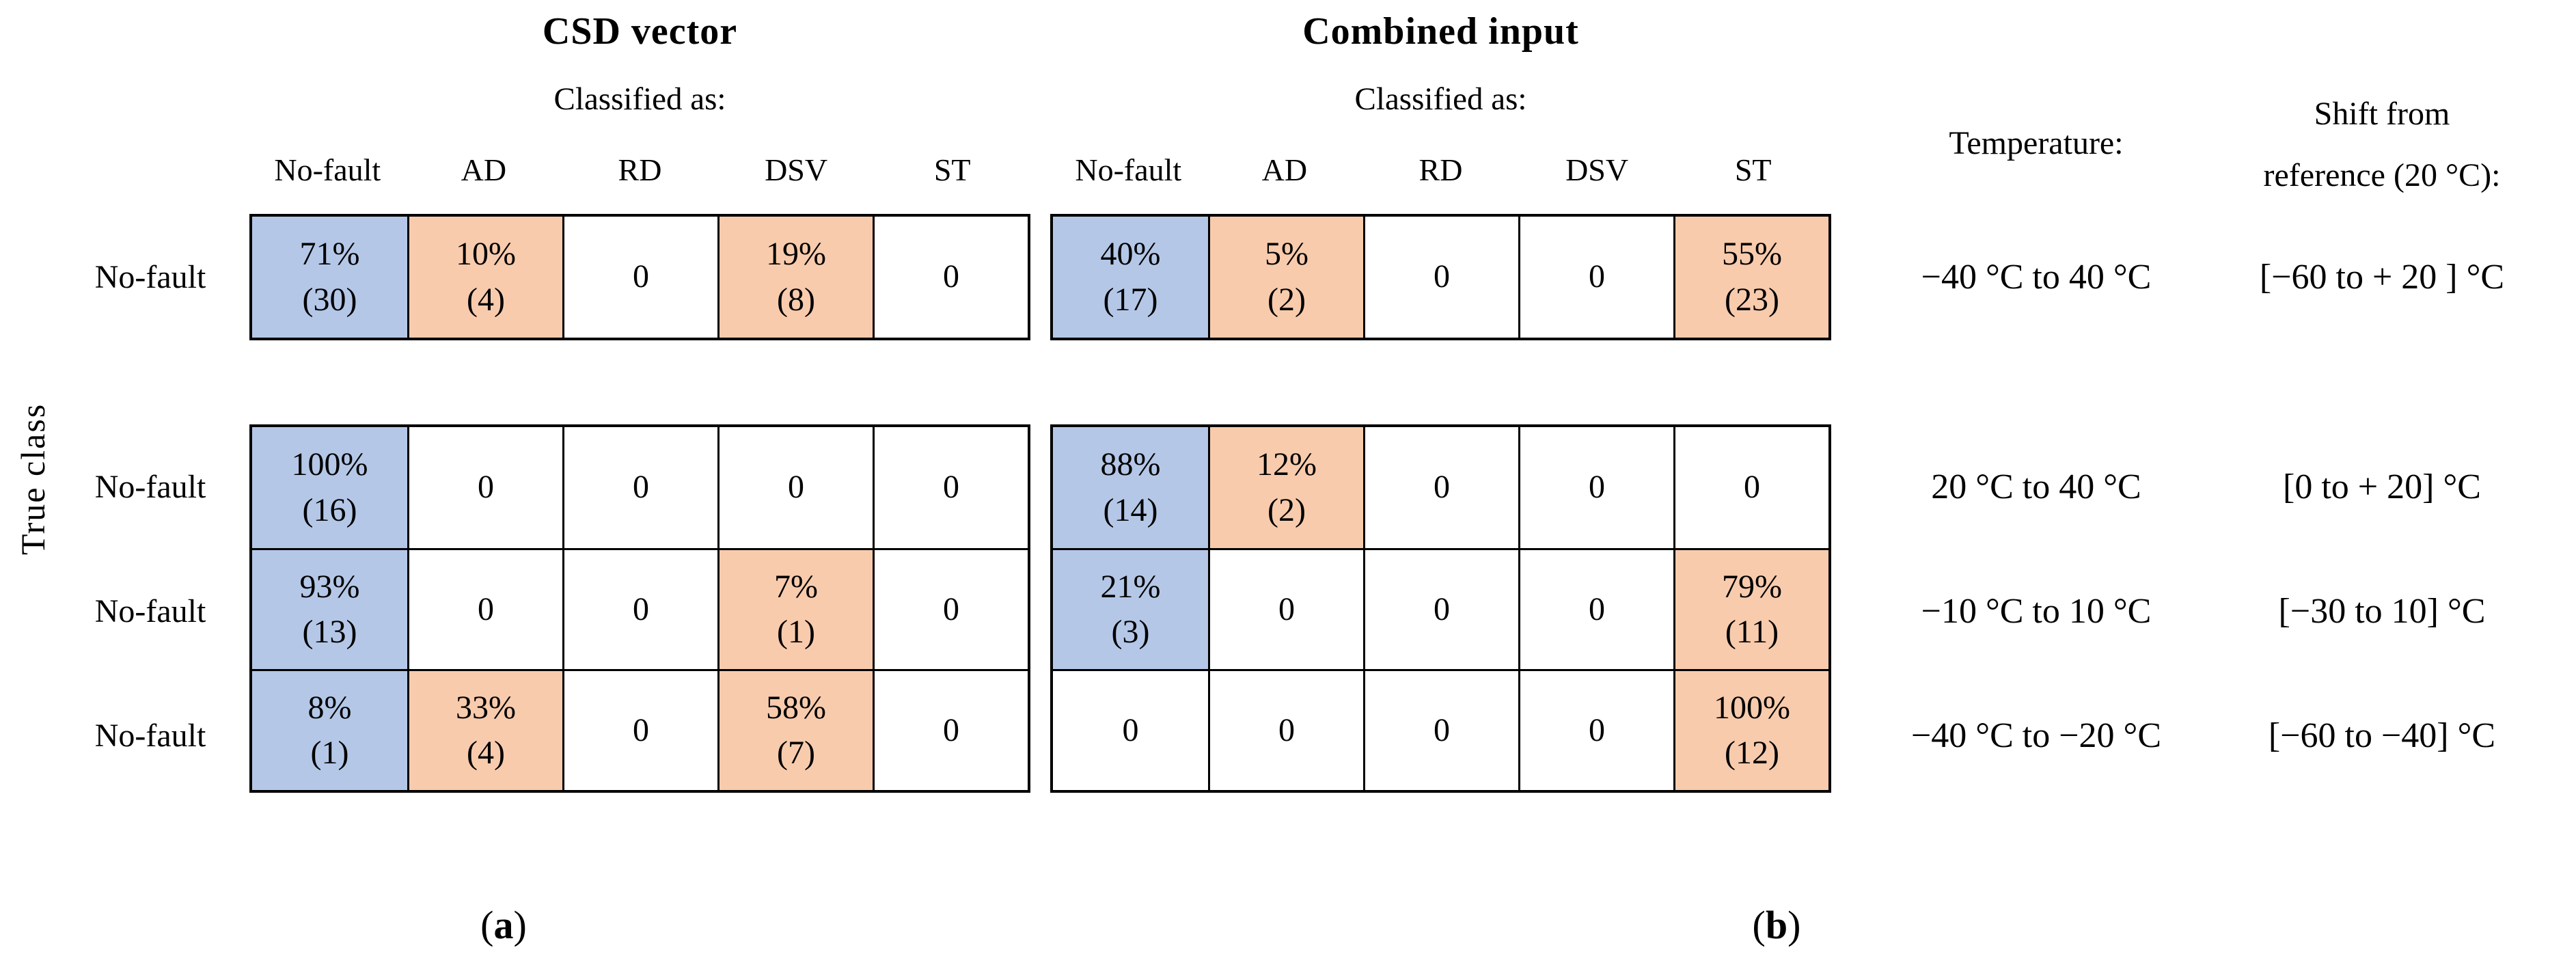 This screenshot has height=980, width=2576. What do you see at coordinates (2036, 611) in the screenshot?
I see `temperature-range-row3: −10 °C to 10 °C` at bounding box center [2036, 611].